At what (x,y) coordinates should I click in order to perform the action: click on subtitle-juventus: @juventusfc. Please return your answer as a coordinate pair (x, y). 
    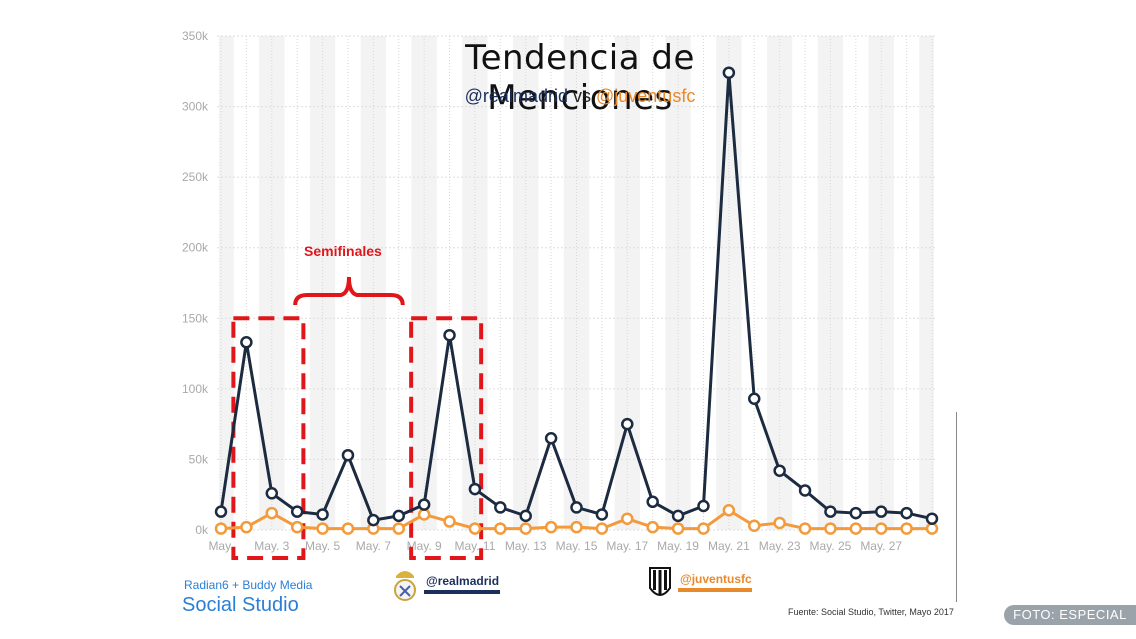
    Looking at the image, I should click on (646, 96).